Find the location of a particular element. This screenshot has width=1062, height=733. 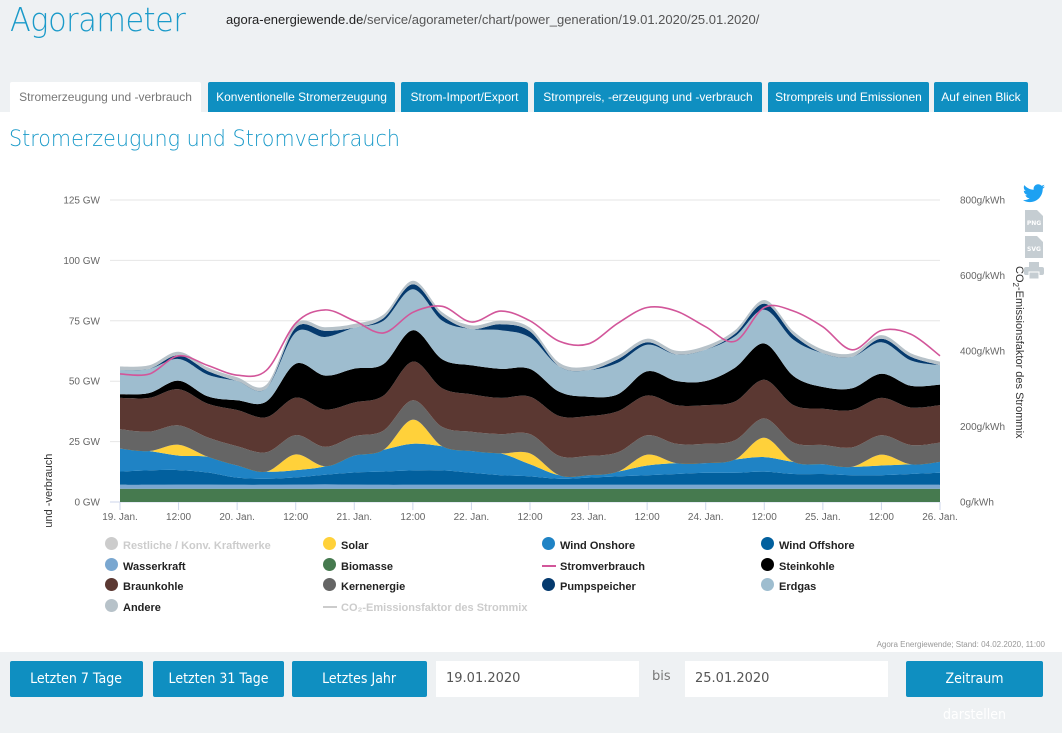

y-tick-label: 125 GW is located at coordinates (81, 201).